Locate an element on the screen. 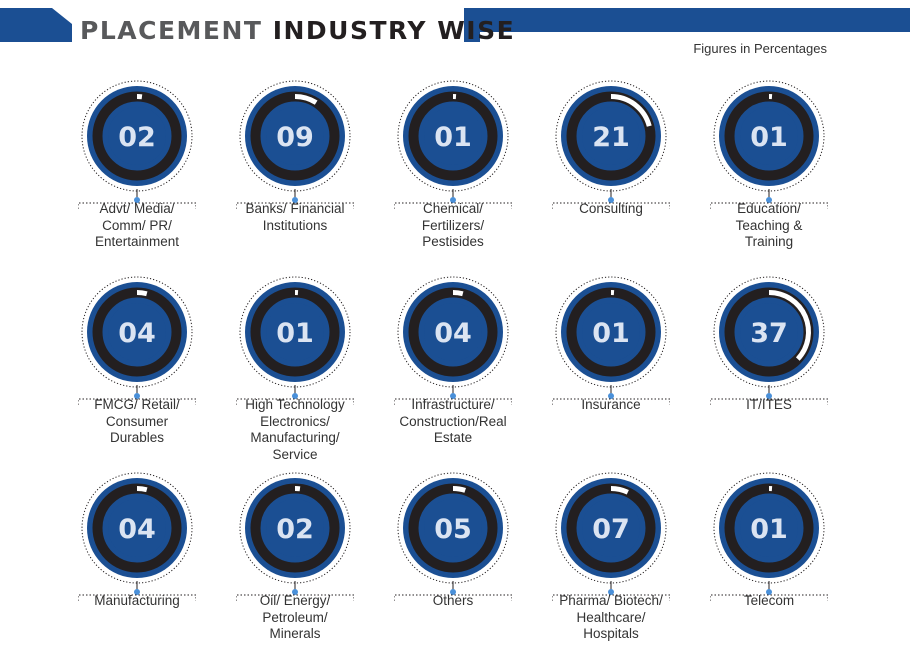  industry-item: 04 FMCG/ Retail/ Consumer Durables is located at coordinates (137, 371).